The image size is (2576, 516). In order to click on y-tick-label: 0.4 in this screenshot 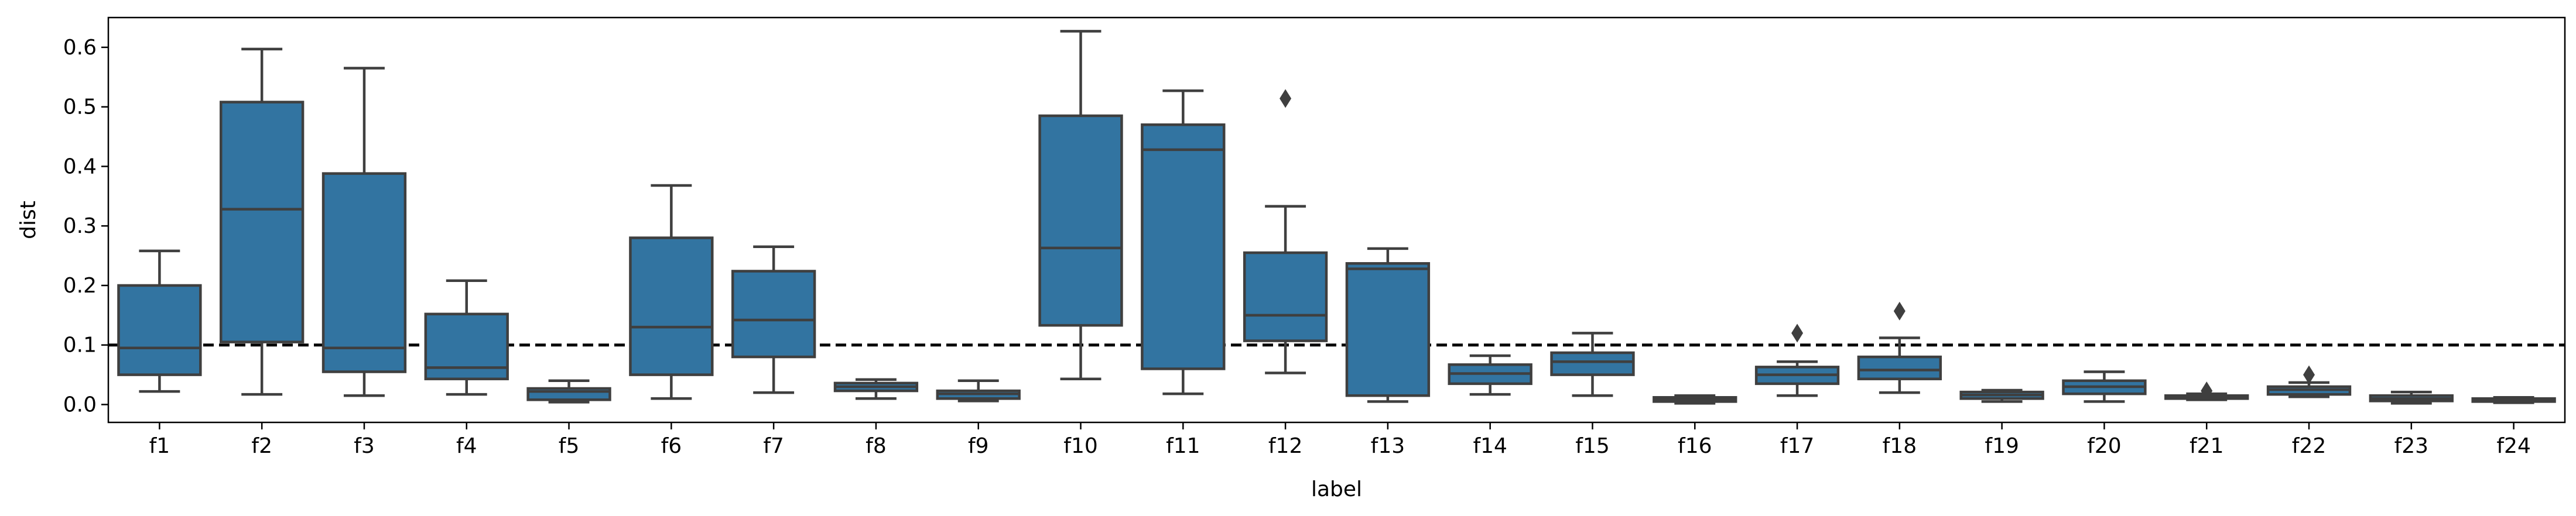, I will do `click(80, 166)`.